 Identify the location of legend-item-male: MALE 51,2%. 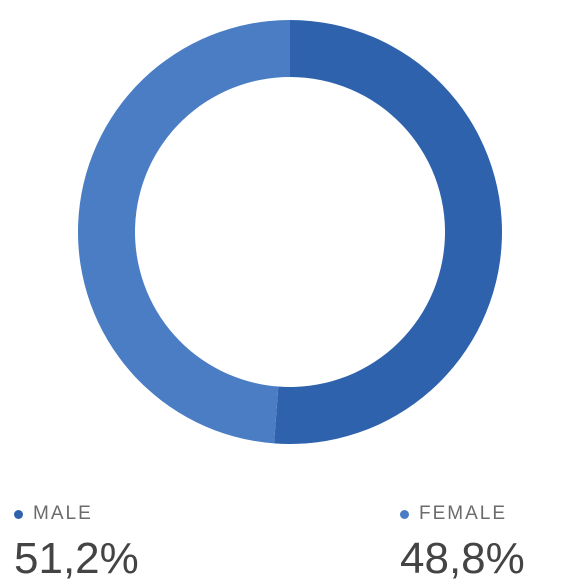
(114, 541).